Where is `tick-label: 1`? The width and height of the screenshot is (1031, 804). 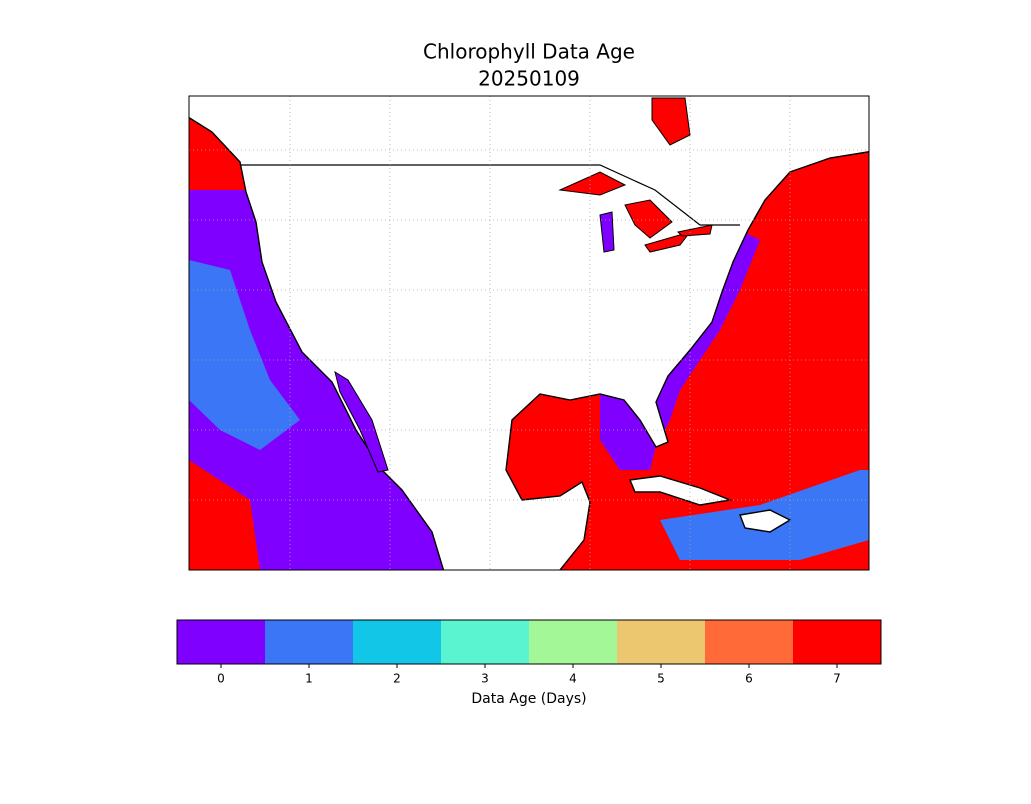 tick-label: 1 is located at coordinates (309, 679).